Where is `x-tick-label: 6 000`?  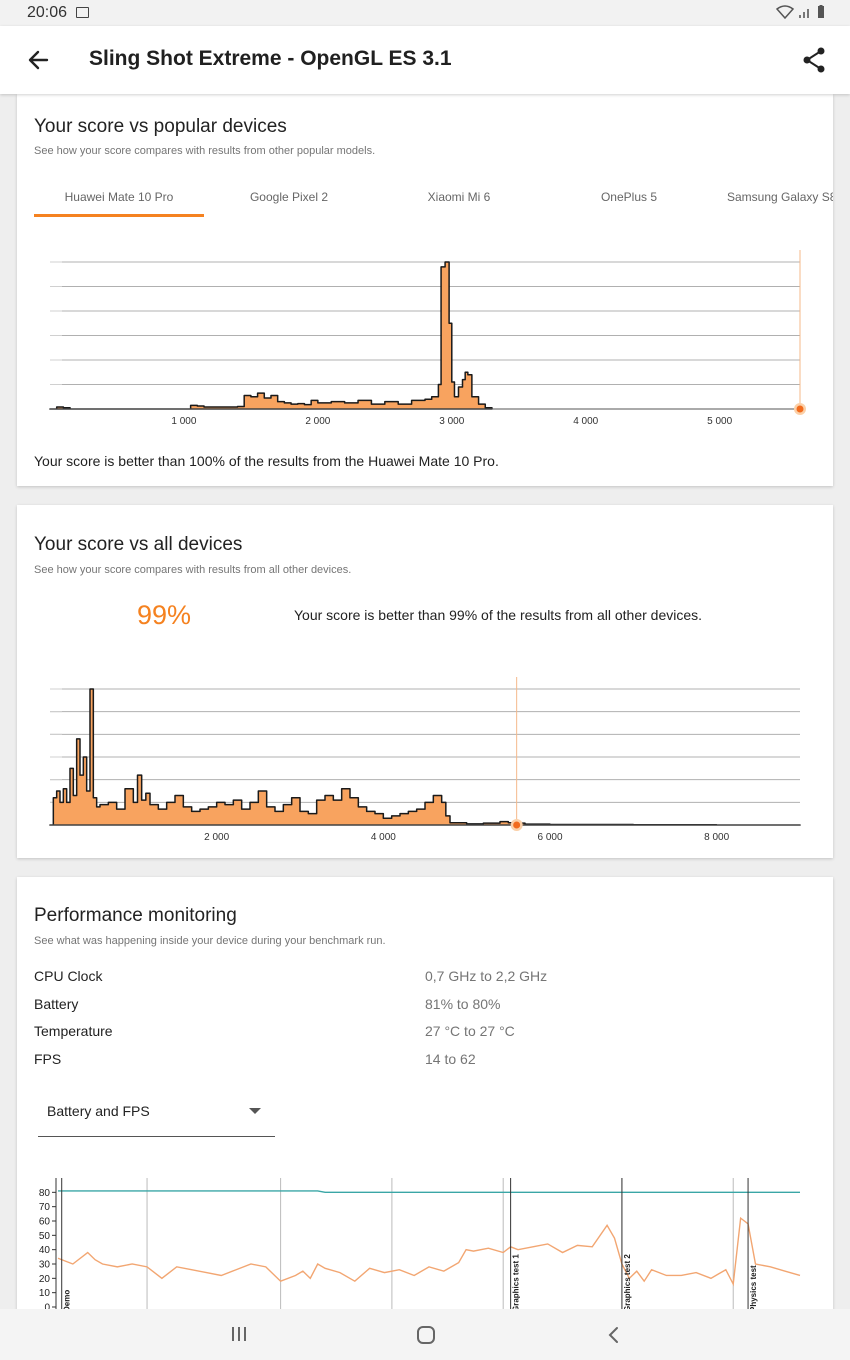
x-tick-label: 6 000 is located at coordinates (549, 837).